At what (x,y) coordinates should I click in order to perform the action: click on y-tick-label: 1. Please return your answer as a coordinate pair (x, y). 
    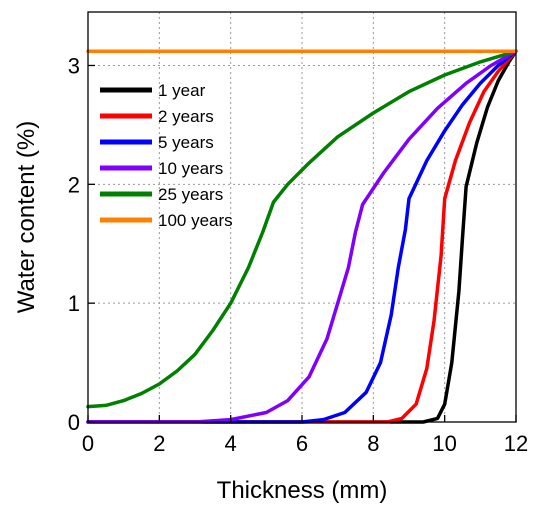
    Looking at the image, I should click on (74, 303).